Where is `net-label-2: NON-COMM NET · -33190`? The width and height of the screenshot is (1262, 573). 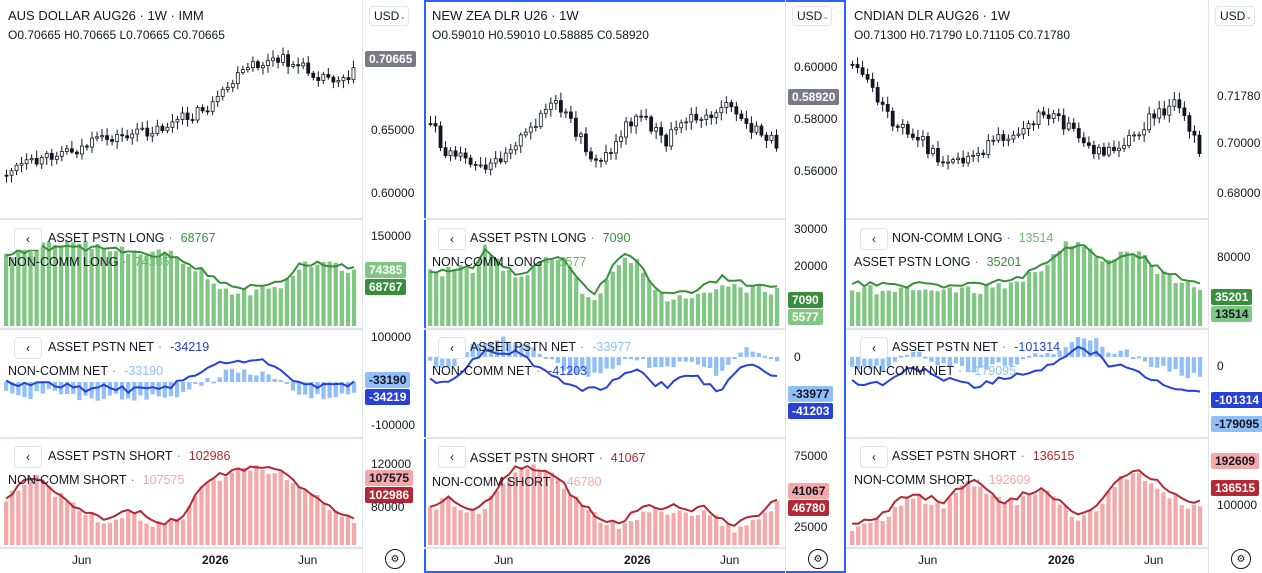 net-label-2: NON-COMM NET · -33190 is located at coordinates (86, 371).